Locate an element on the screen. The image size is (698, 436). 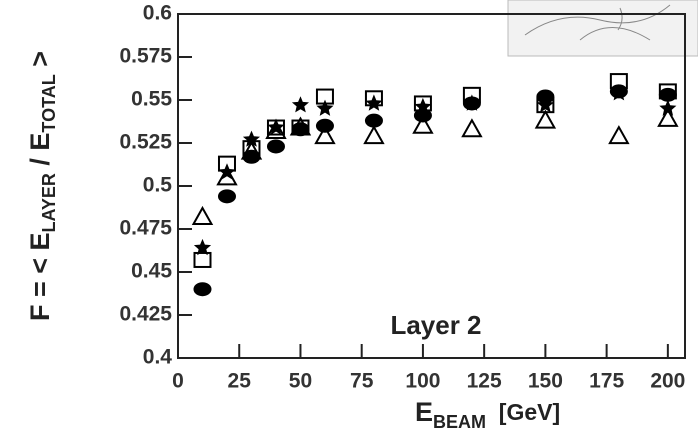
y-tick-label: 0.425 is located at coordinates (145, 314).